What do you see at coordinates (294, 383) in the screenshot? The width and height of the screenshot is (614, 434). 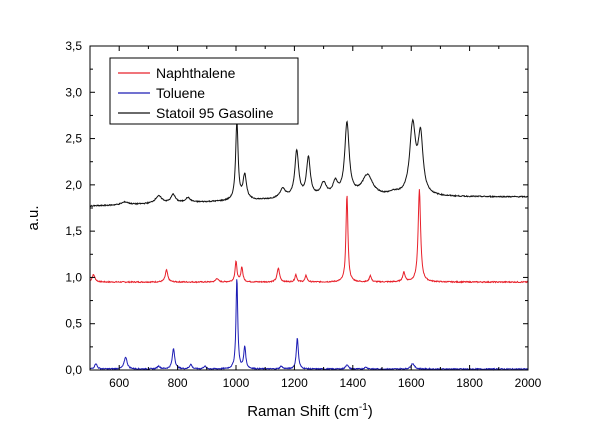 I see `x-tick-label: 1200` at bounding box center [294, 383].